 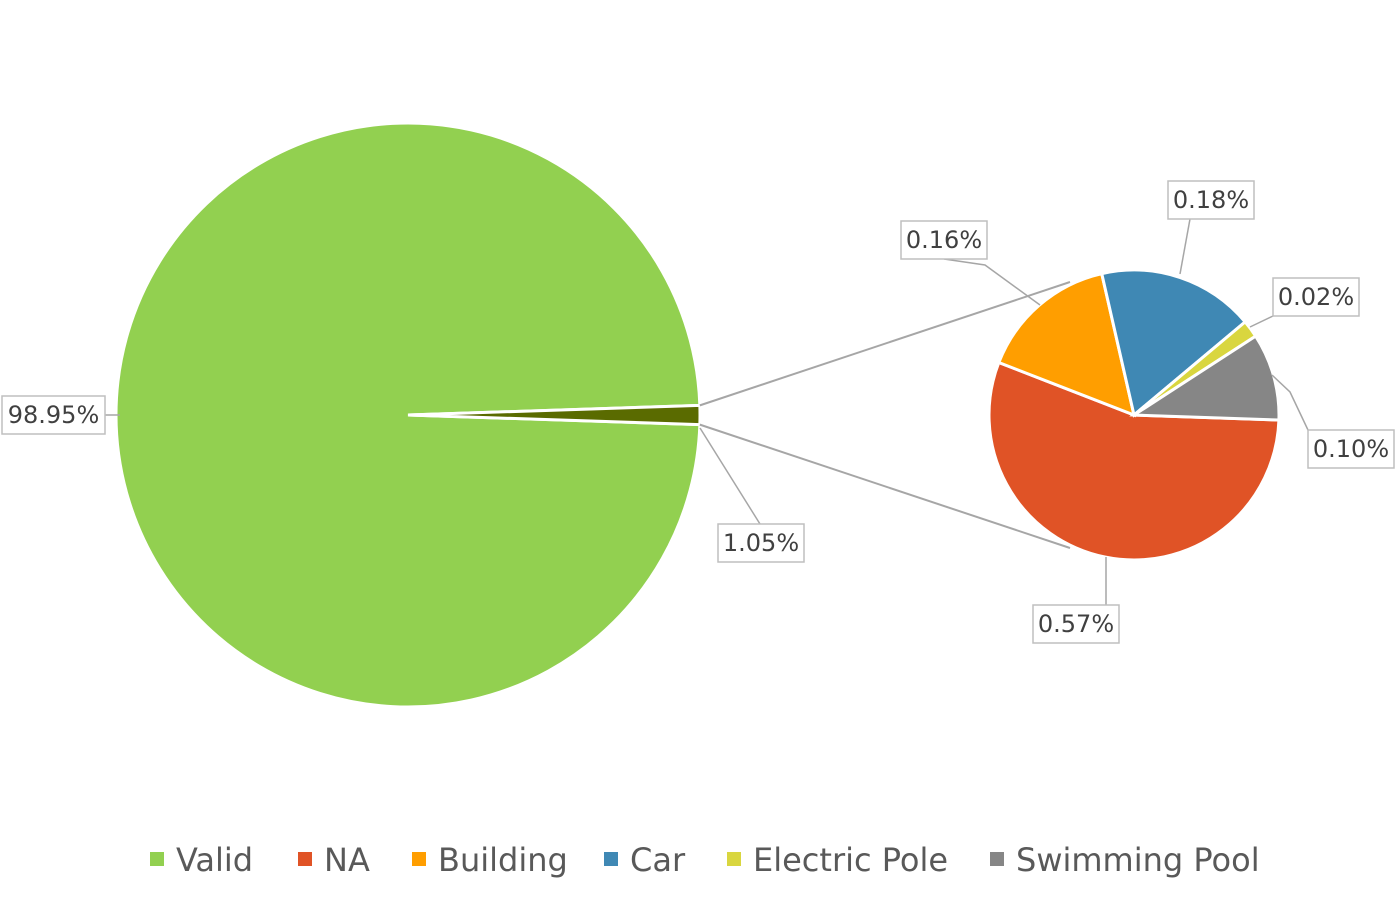 I want to click on leader-line-car, so click(x=1185, y=246).